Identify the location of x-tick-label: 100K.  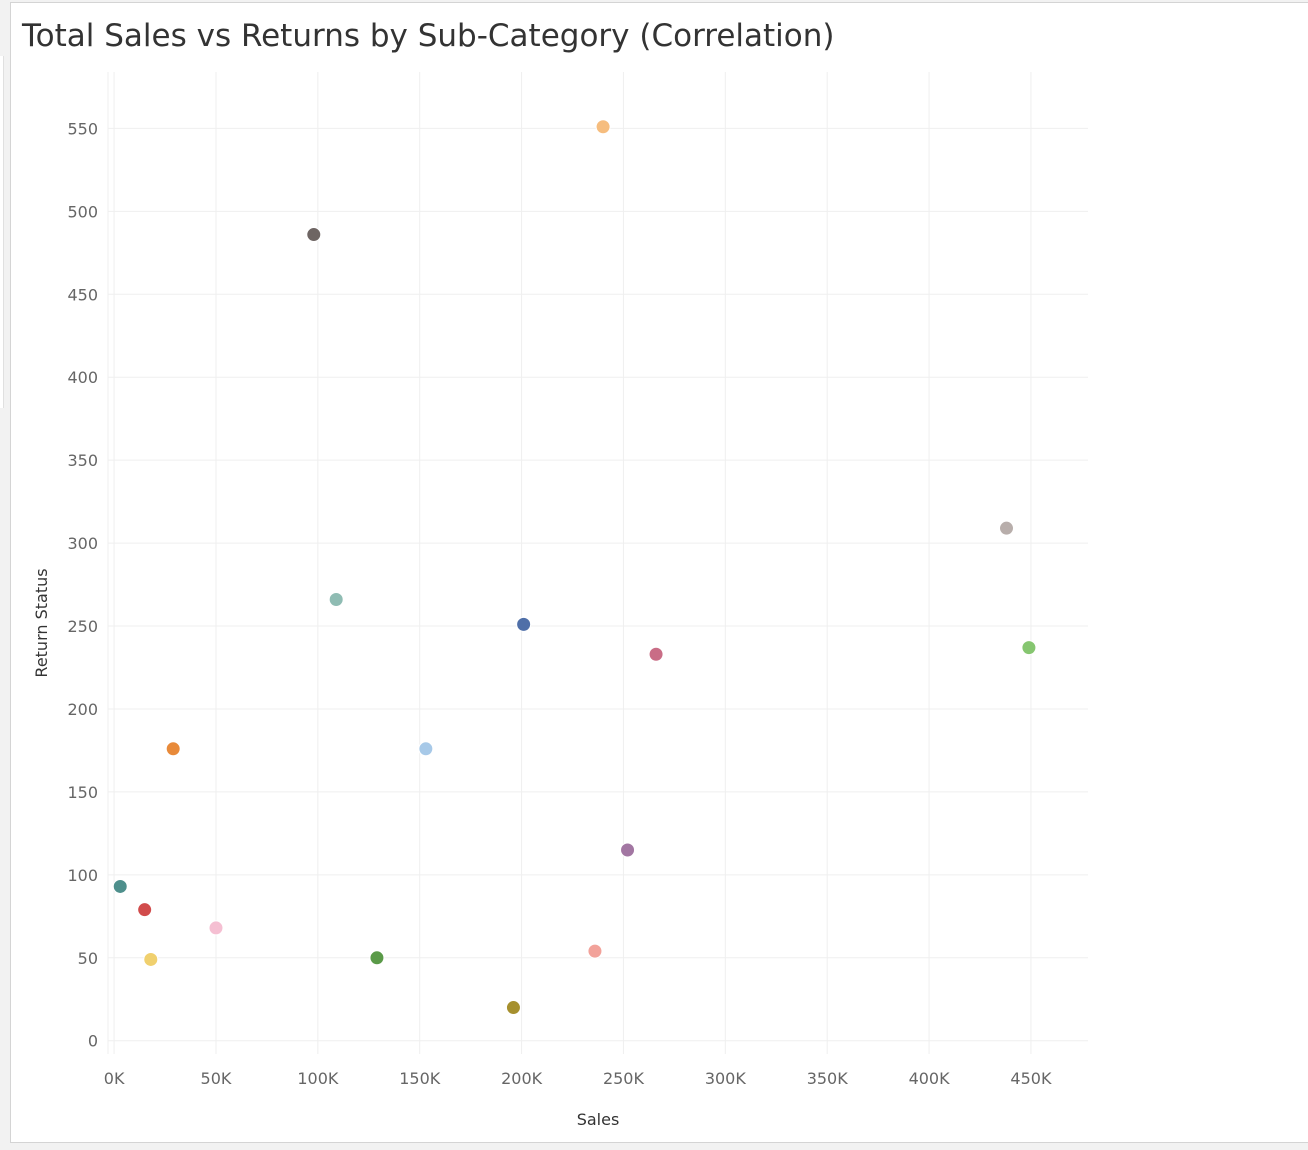
(318, 1078).